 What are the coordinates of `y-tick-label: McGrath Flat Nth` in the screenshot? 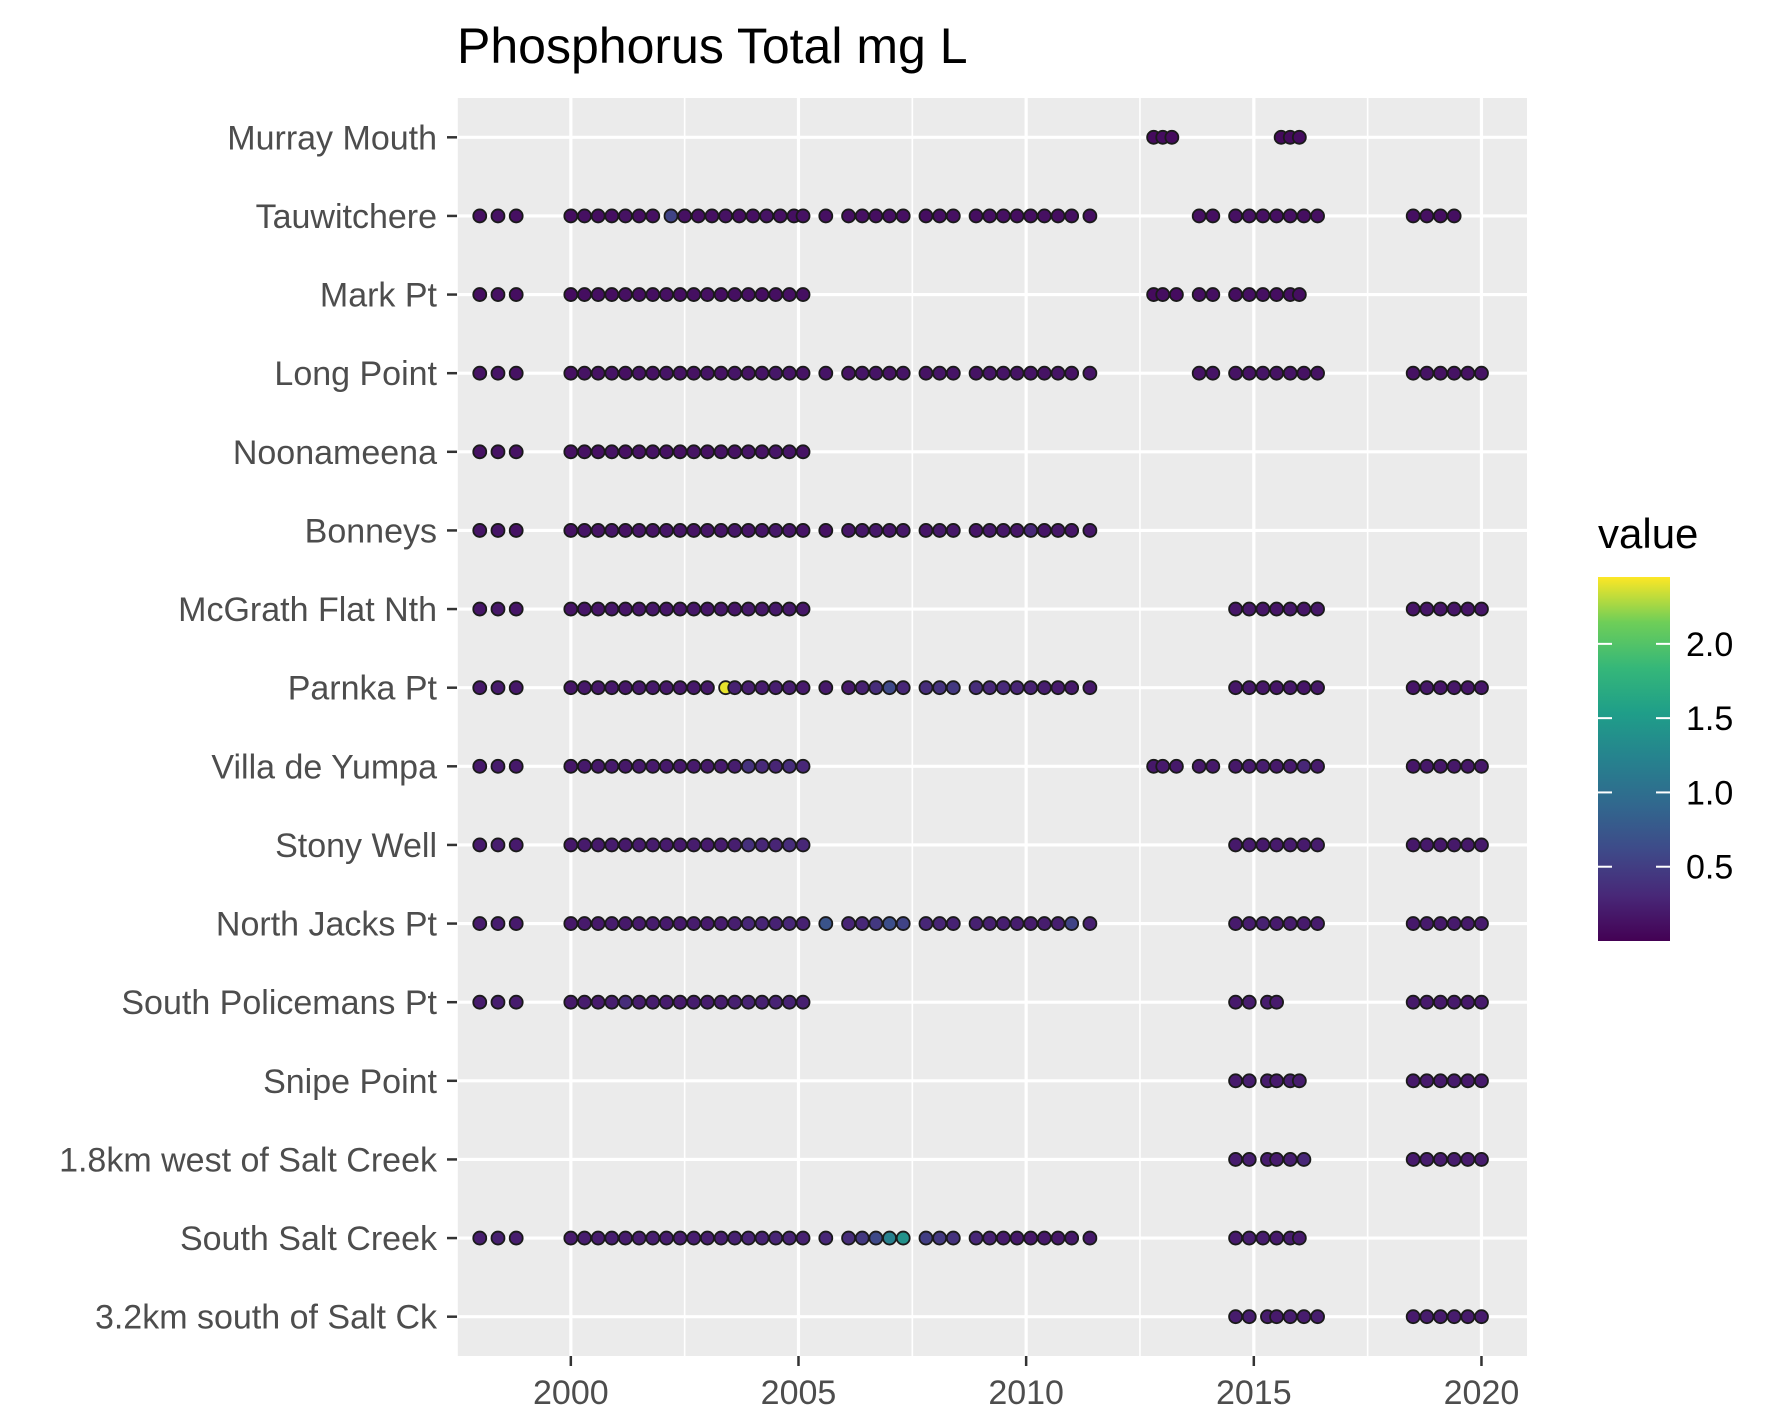 It's located at (307, 610).